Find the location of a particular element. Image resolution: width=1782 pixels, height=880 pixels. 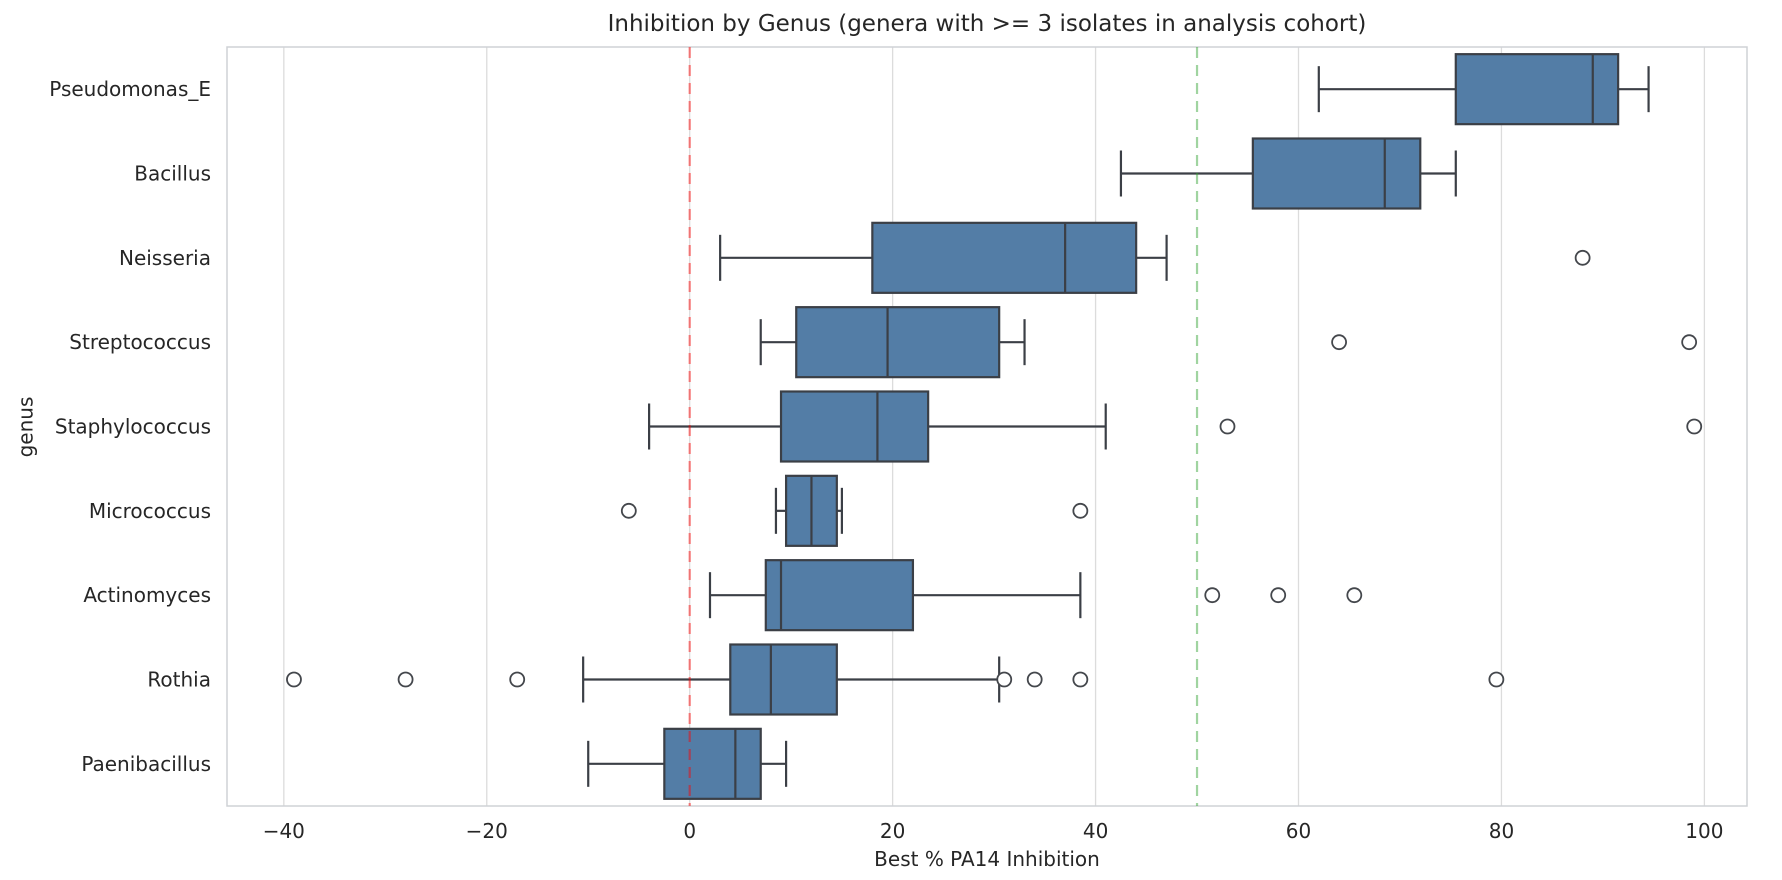

genus-tick-label: Micrococcus is located at coordinates (150, 511).